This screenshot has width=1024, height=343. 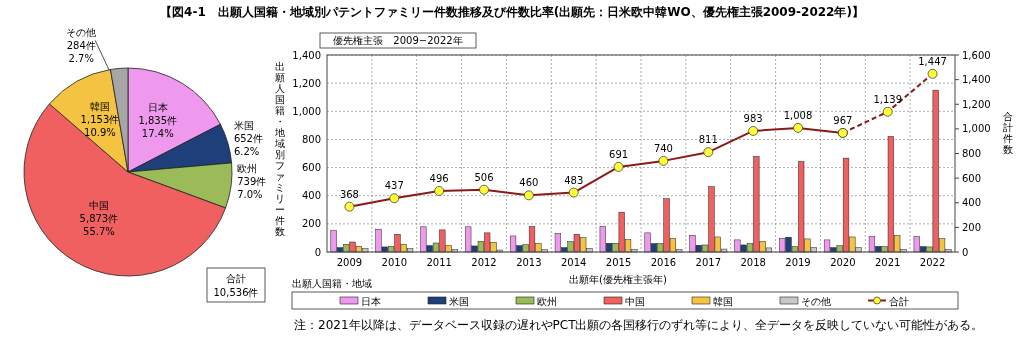 What do you see at coordinates (843, 120) in the screenshot?
I see `data-label: 967` at bounding box center [843, 120].